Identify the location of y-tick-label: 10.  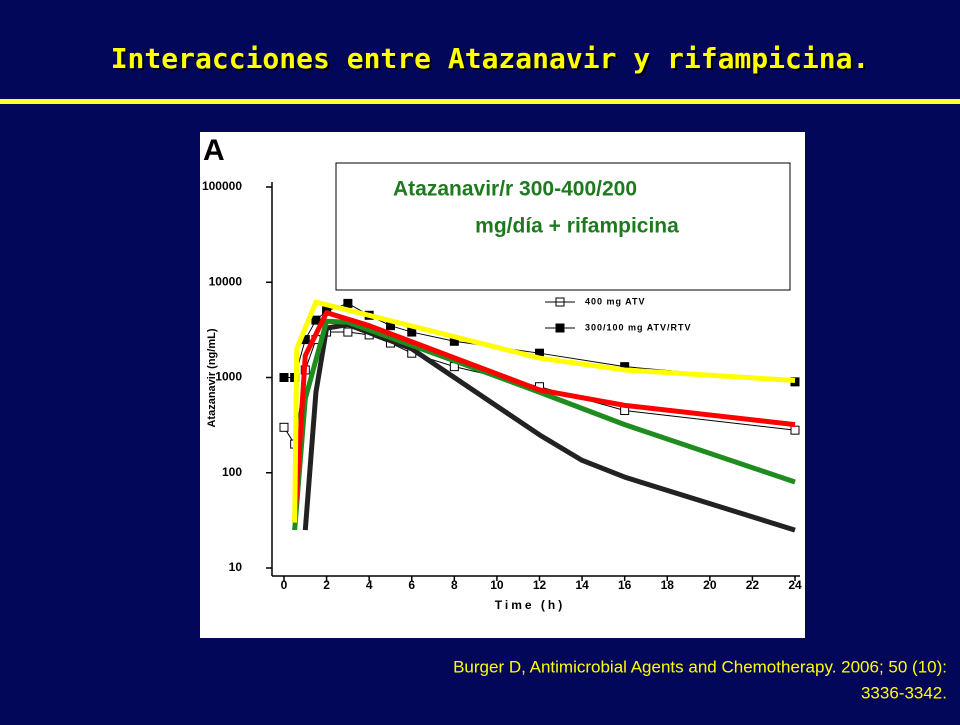
(236, 567).